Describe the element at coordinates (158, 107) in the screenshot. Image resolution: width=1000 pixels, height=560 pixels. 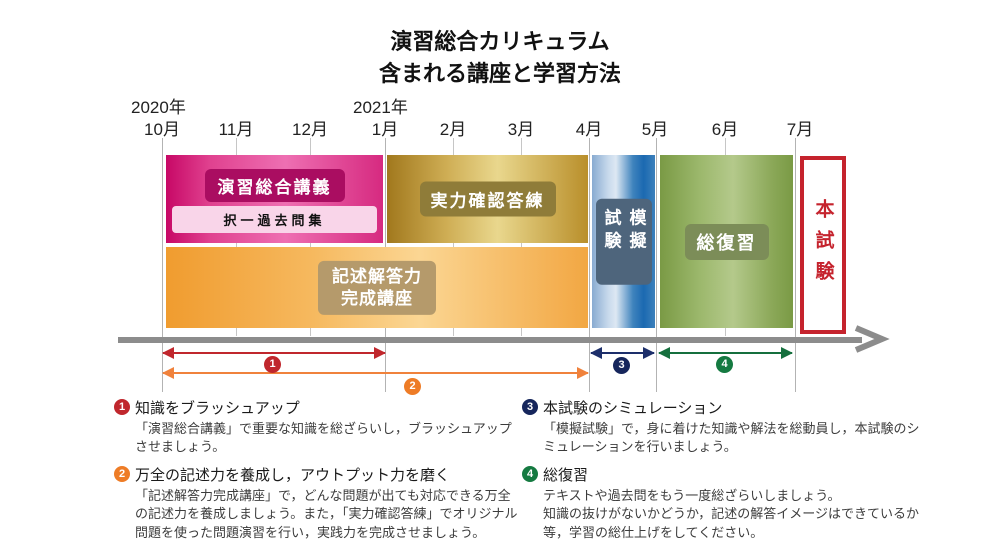
I see `year-label-2020: 2020年` at that location.